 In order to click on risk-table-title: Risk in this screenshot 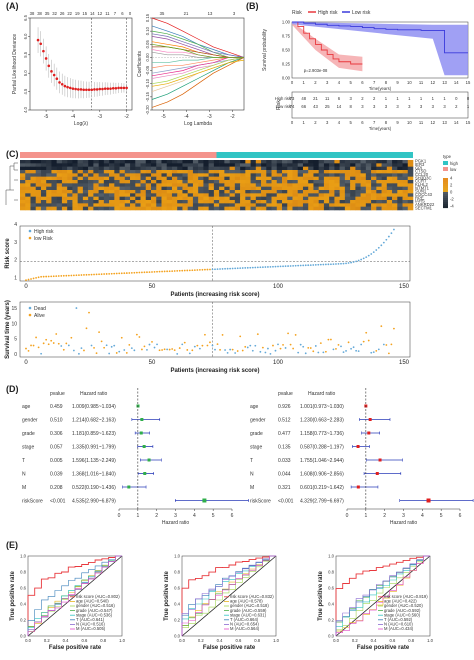, I will do `click(279, 105)`.